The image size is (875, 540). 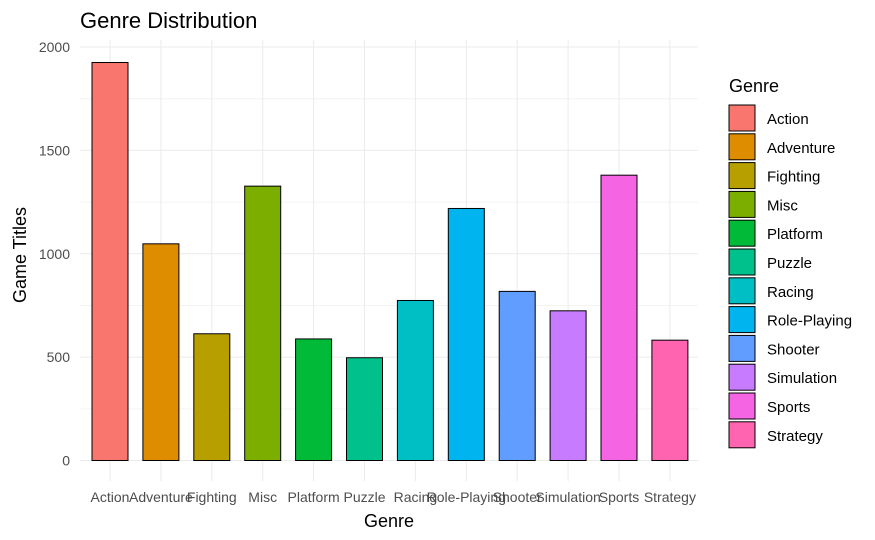 What do you see at coordinates (20, 255) in the screenshot?
I see `y-axis-title: Game Titles` at bounding box center [20, 255].